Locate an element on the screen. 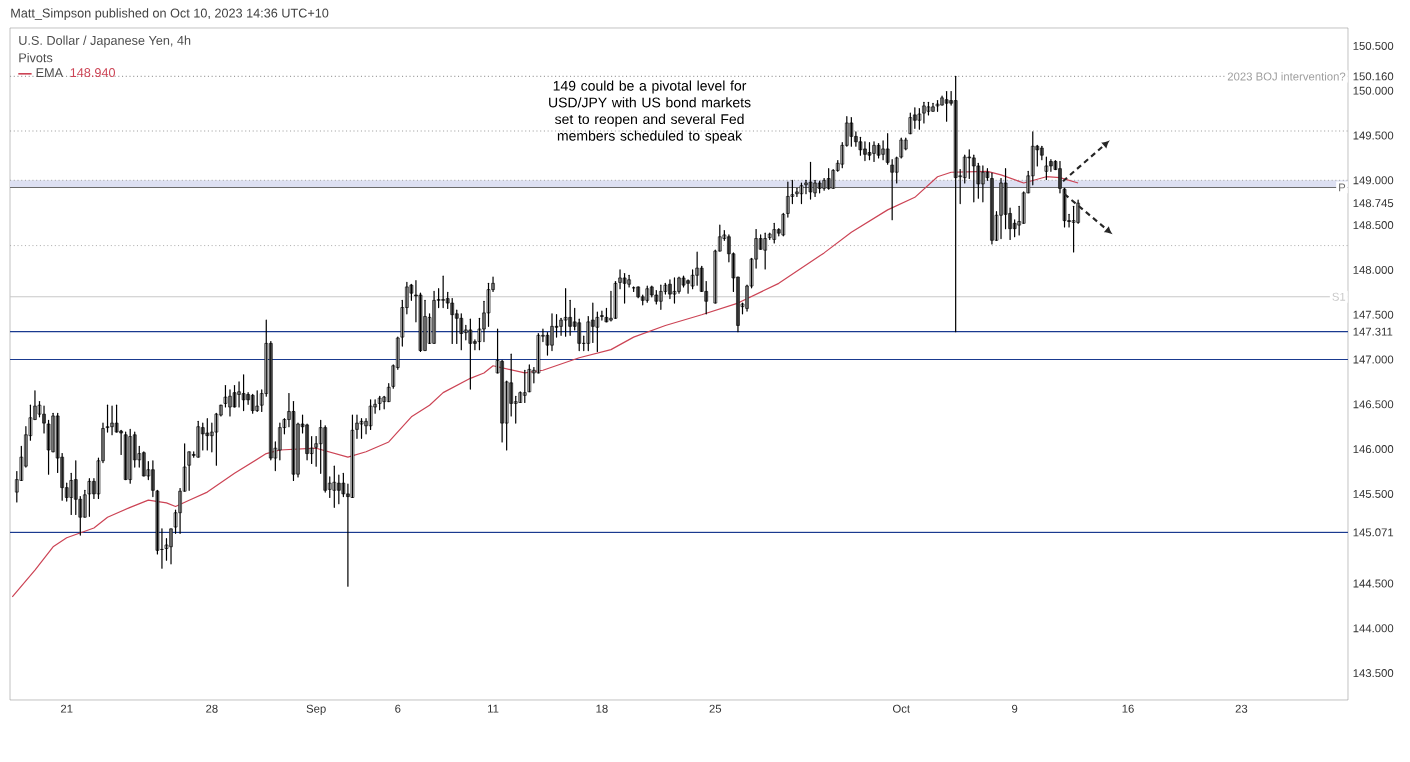 The image size is (1410, 762). text: Pivots is located at coordinates (36, 57).